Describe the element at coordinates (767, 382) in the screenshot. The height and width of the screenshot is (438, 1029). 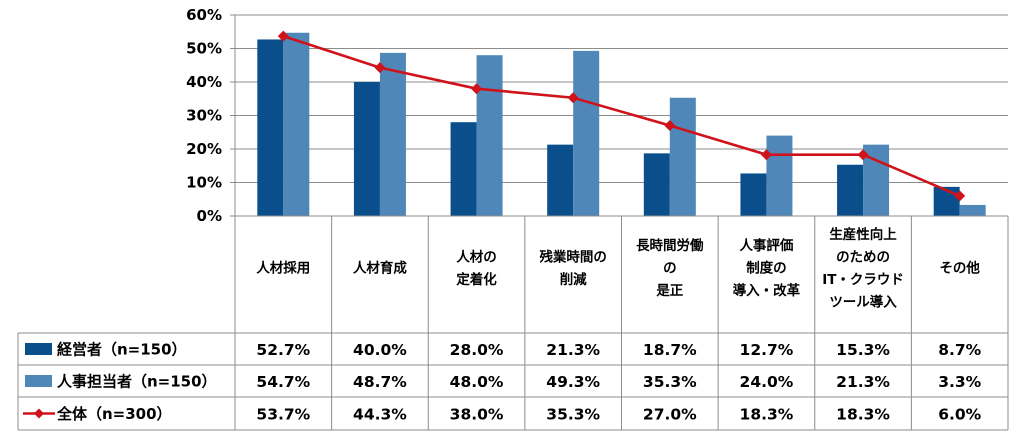
I see `data-label: 24.0%` at that location.